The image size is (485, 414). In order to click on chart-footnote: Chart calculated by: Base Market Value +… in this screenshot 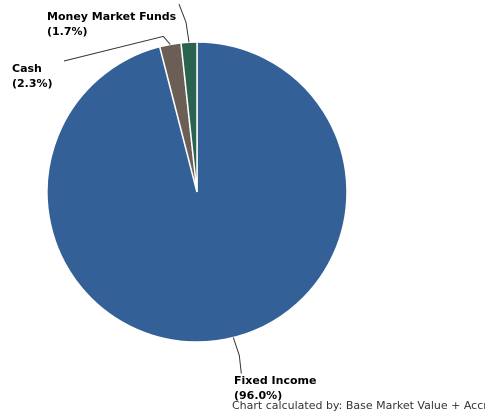, I will do `click(358, 405)`.